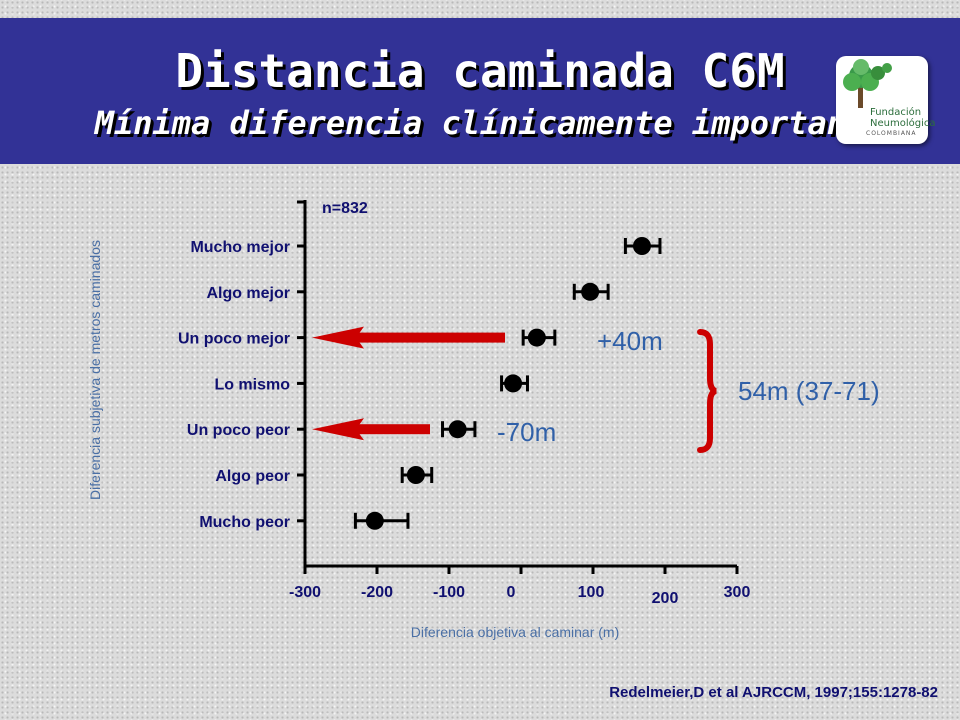 The width and height of the screenshot is (960, 720). Describe the element at coordinates (345, 208) in the screenshot. I see `sample-size-label: n=832` at that location.